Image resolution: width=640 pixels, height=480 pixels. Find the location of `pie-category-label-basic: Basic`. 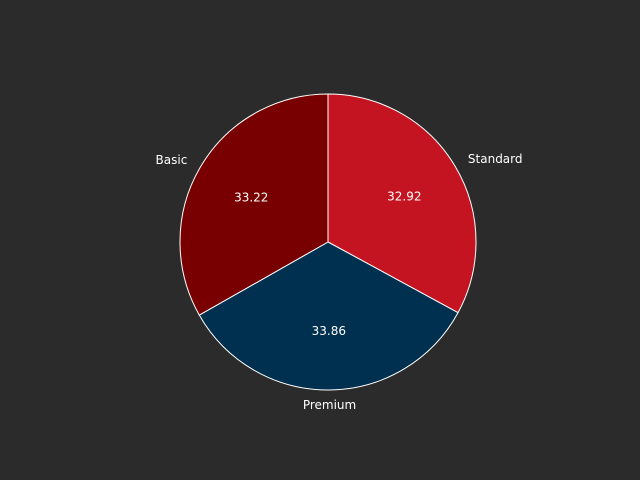

pie-category-label-basic: Basic is located at coordinates (172, 160).